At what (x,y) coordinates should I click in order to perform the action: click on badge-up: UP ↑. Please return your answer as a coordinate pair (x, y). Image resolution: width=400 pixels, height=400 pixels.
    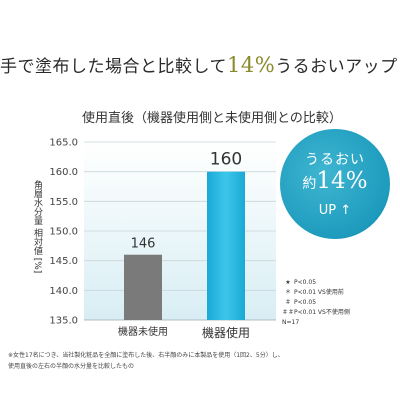
    Looking at the image, I should click on (335, 210).